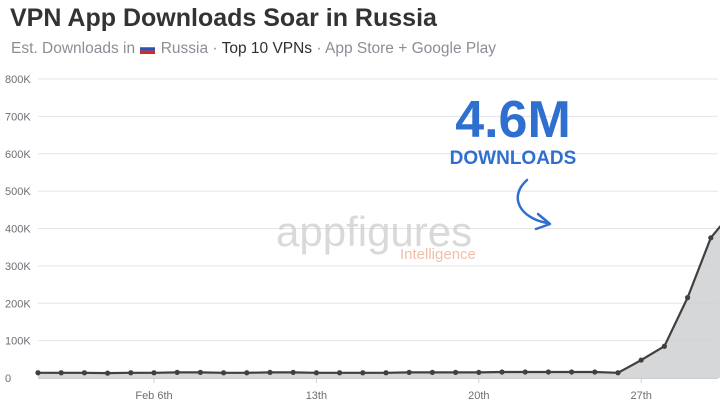  Describe the element at coordinates (374, 231) in the screenshot. I see `watermark-brand: appfigures` at that location.